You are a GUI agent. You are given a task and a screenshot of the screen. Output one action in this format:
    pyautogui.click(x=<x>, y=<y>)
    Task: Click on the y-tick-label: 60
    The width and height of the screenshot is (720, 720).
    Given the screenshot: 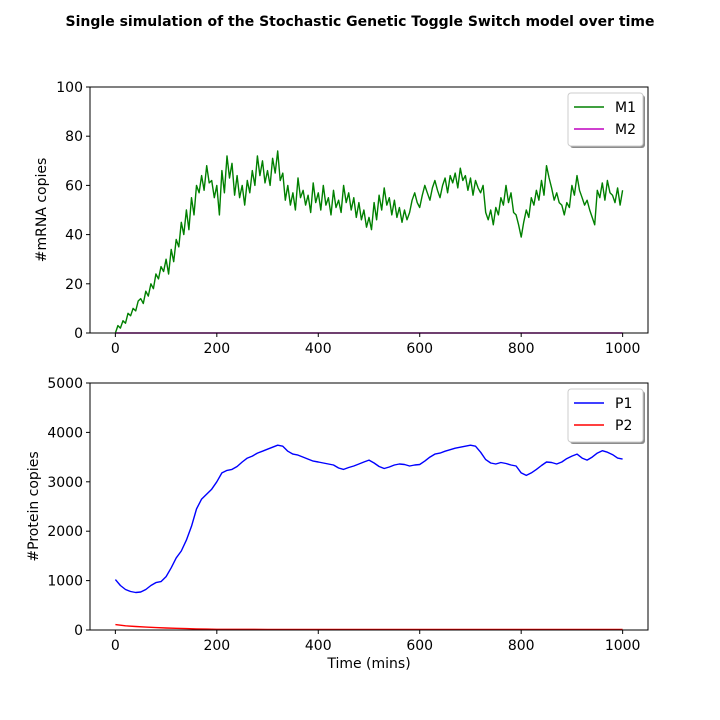 What is the action you would take?
    pyautogui.click(x=74, y=186)
    